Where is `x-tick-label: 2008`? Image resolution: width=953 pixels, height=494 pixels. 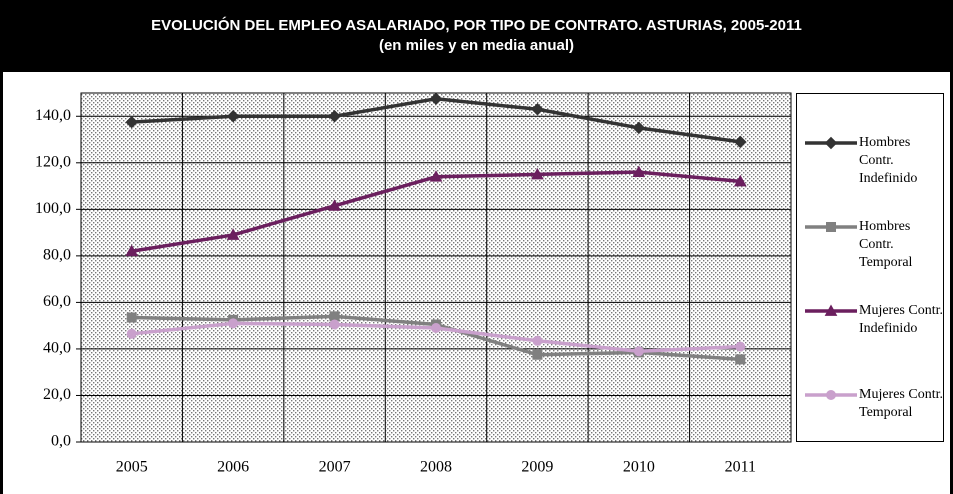
x-tick-label: 2008 is located at coordinates (436, 467).